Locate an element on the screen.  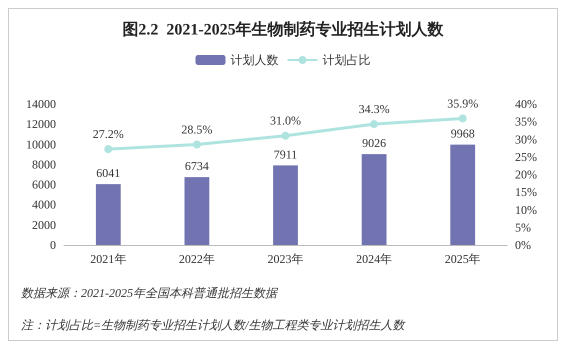
x-tick-label: 2025年 is located at coordinates (462, 259).